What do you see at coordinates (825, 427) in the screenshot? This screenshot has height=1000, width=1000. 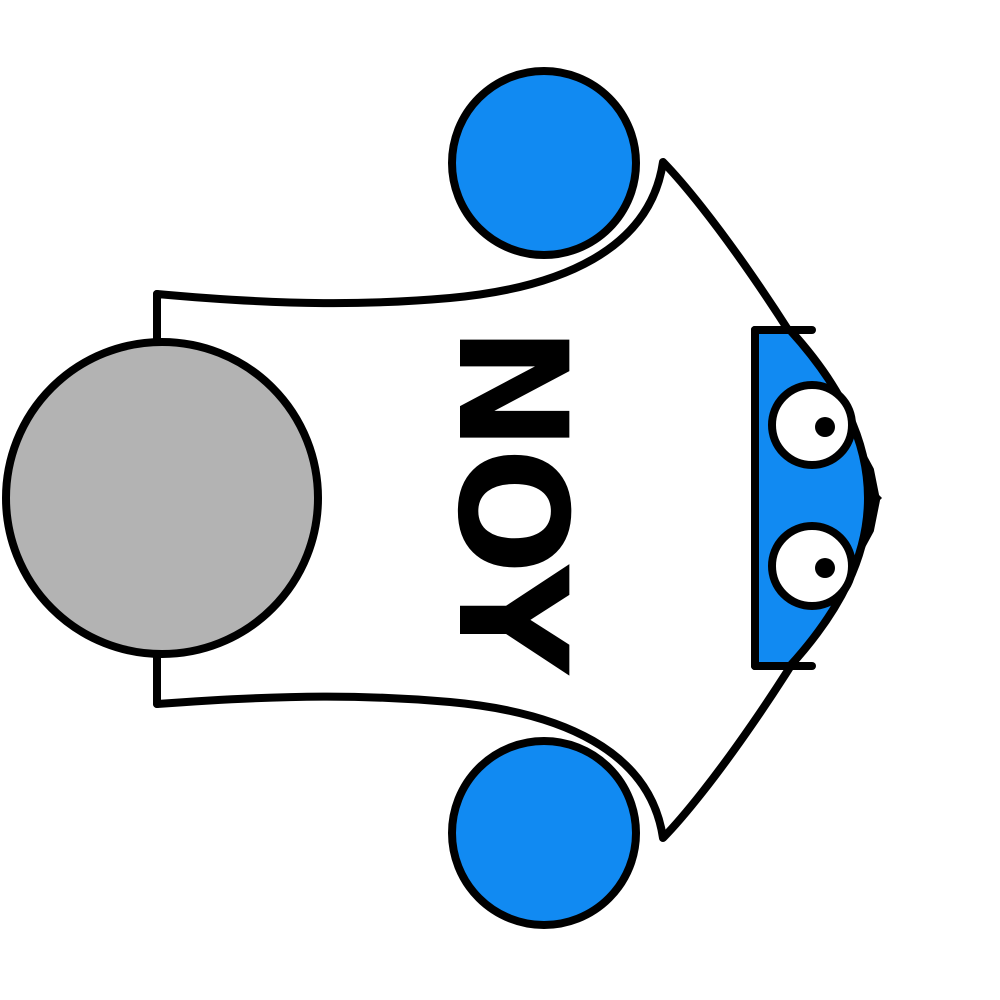 I see `pupil-top` at bounding box center [825, 427].